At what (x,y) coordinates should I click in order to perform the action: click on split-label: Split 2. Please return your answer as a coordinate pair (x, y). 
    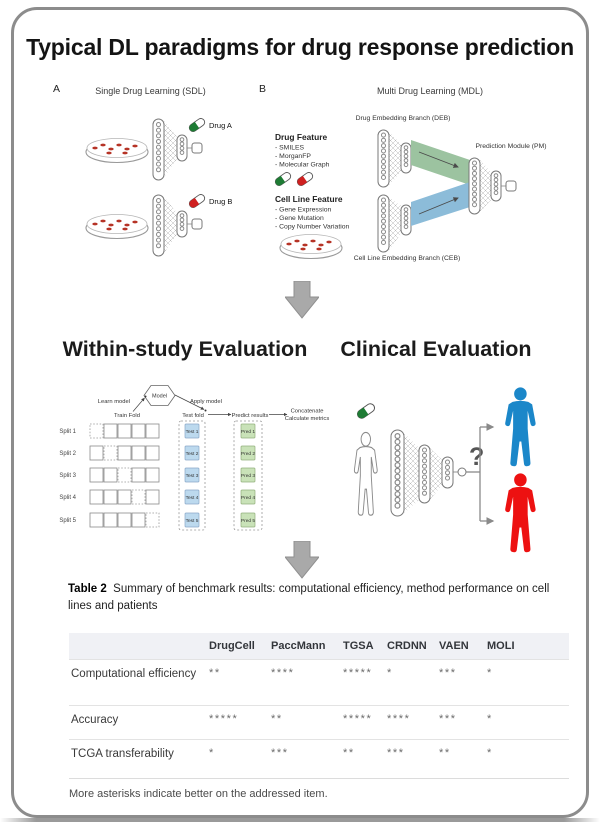
    Looking at the image, I should click on (67, 454).